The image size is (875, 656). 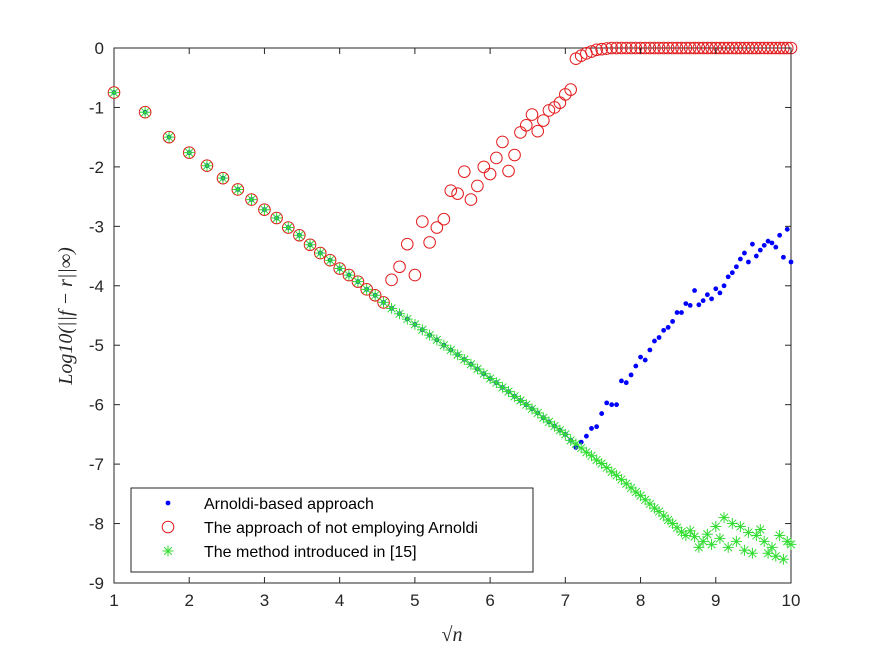 I want to click on y-tick-label: -9, so click(x=96, y=583).